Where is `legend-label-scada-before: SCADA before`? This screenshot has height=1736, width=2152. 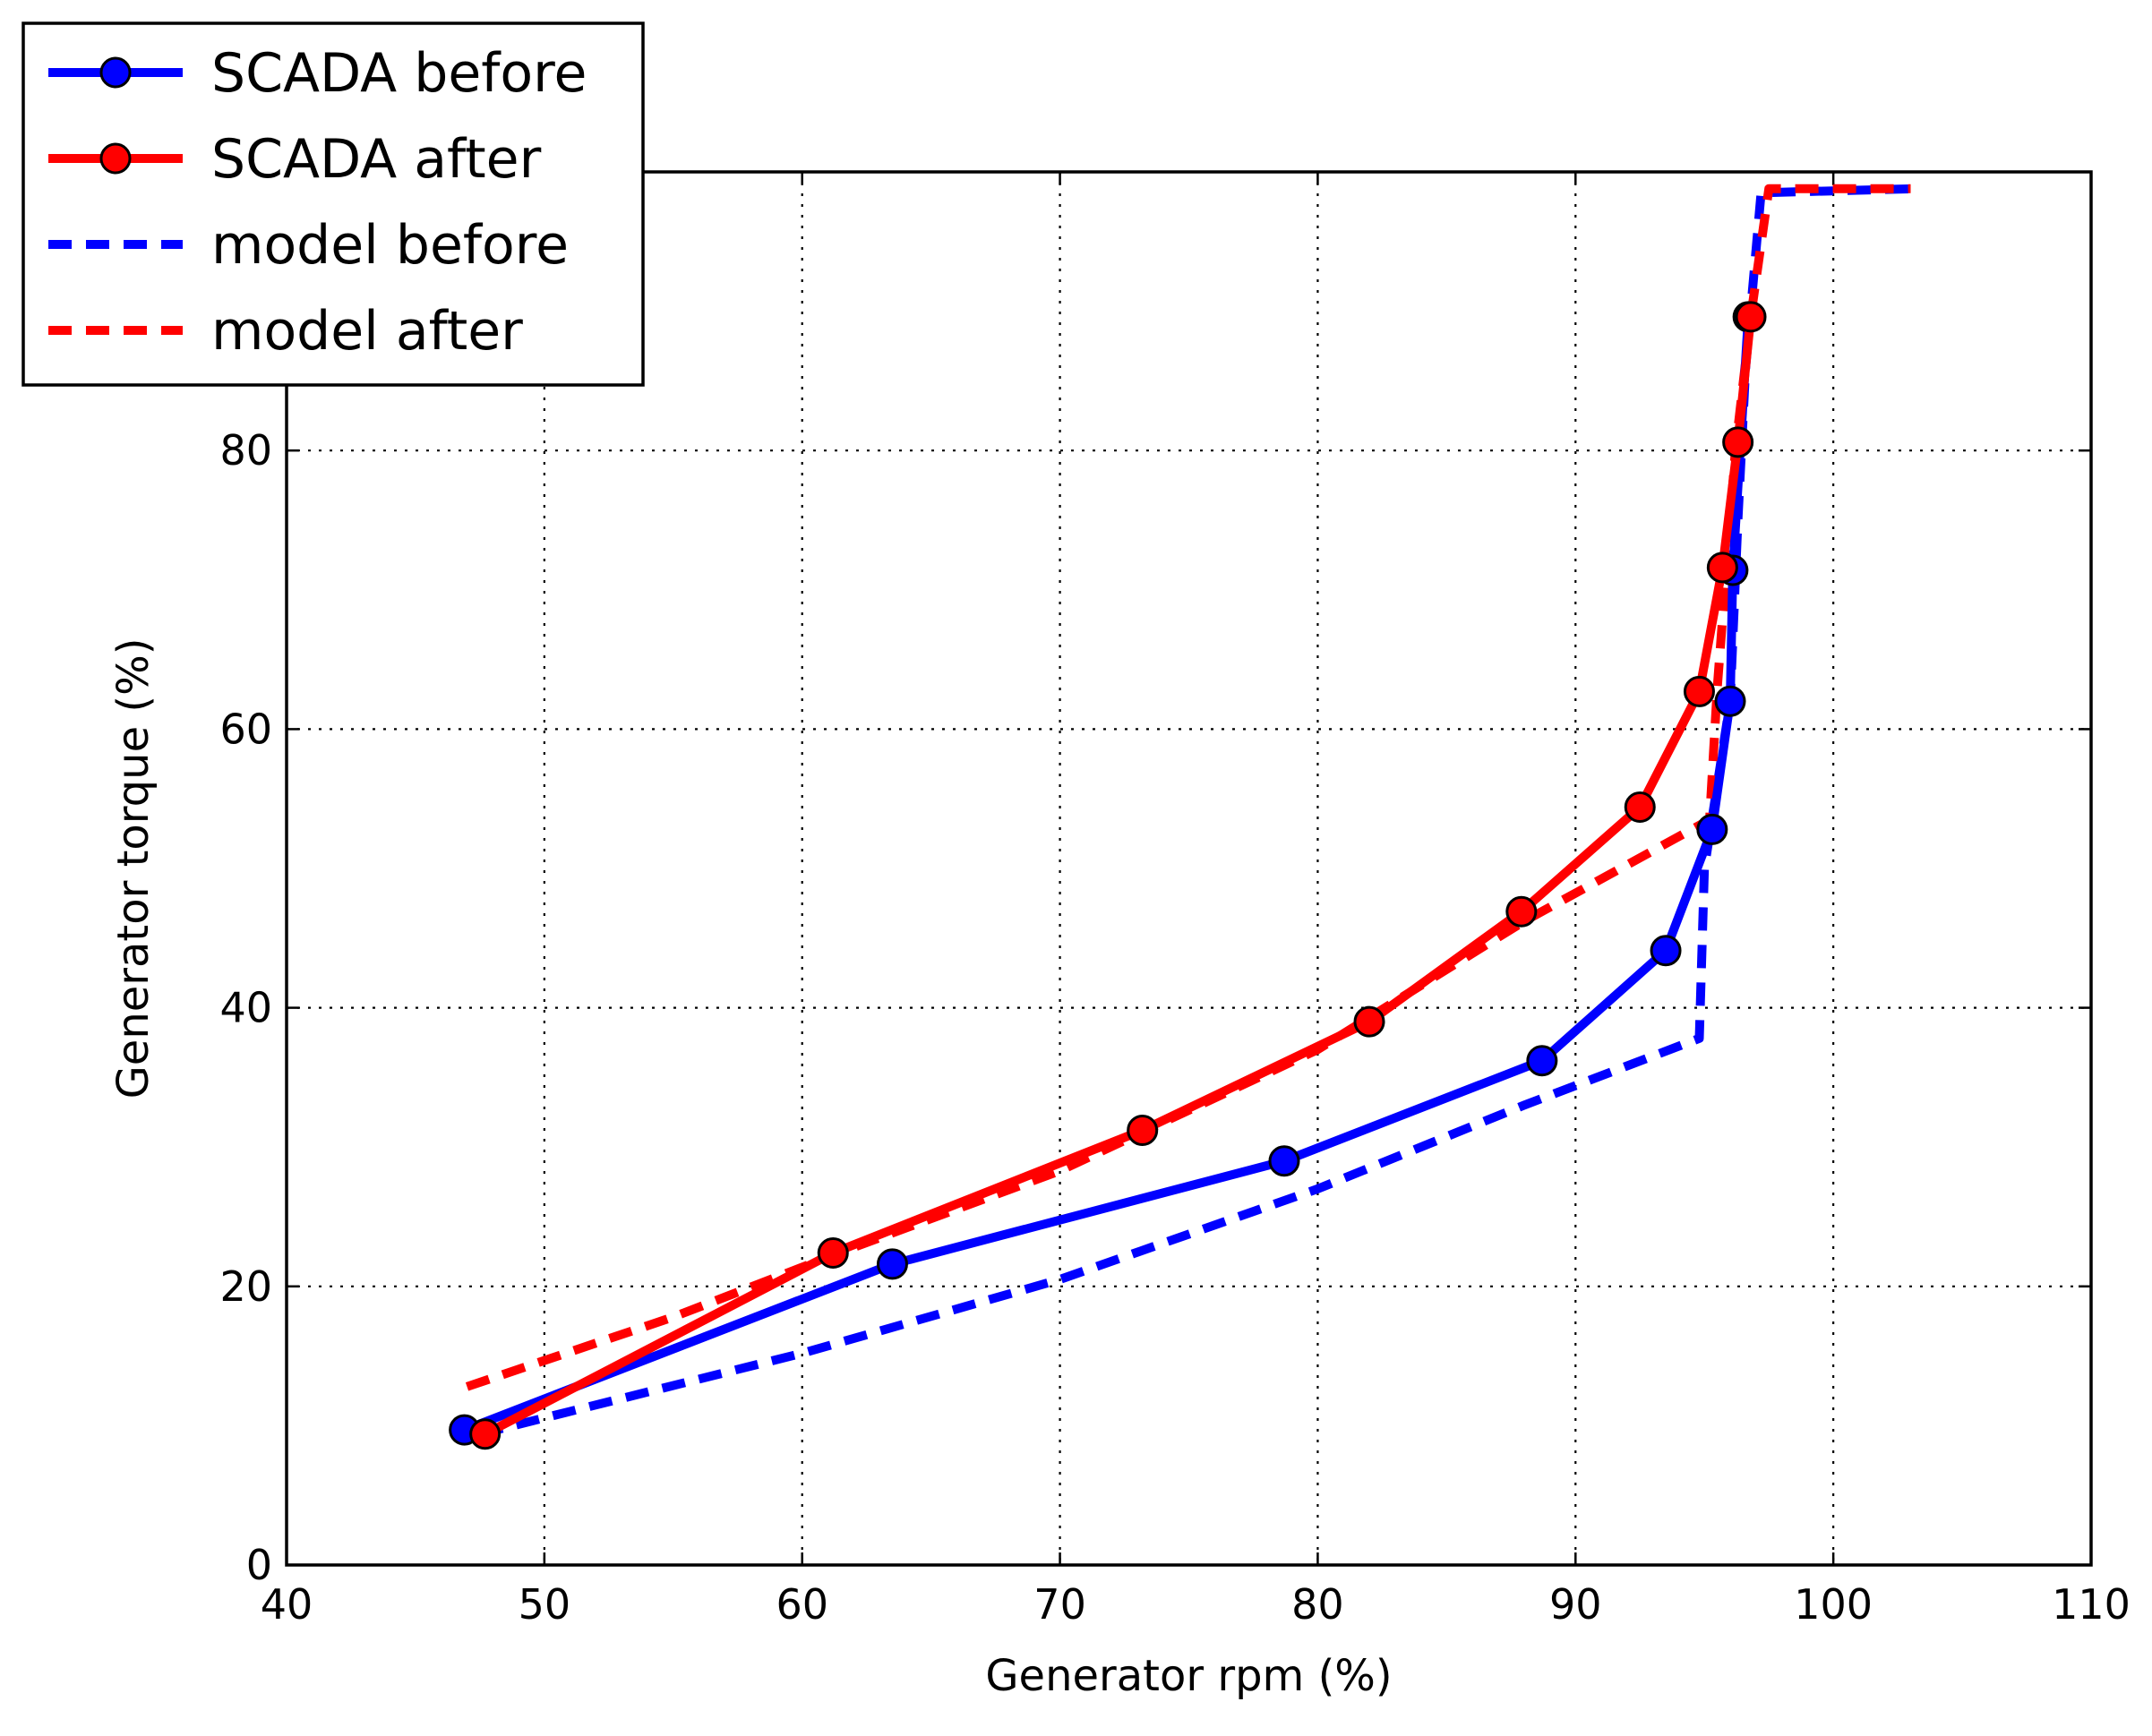 legend-label-scada-before: SCADA before is located at coordinates (399, 73).